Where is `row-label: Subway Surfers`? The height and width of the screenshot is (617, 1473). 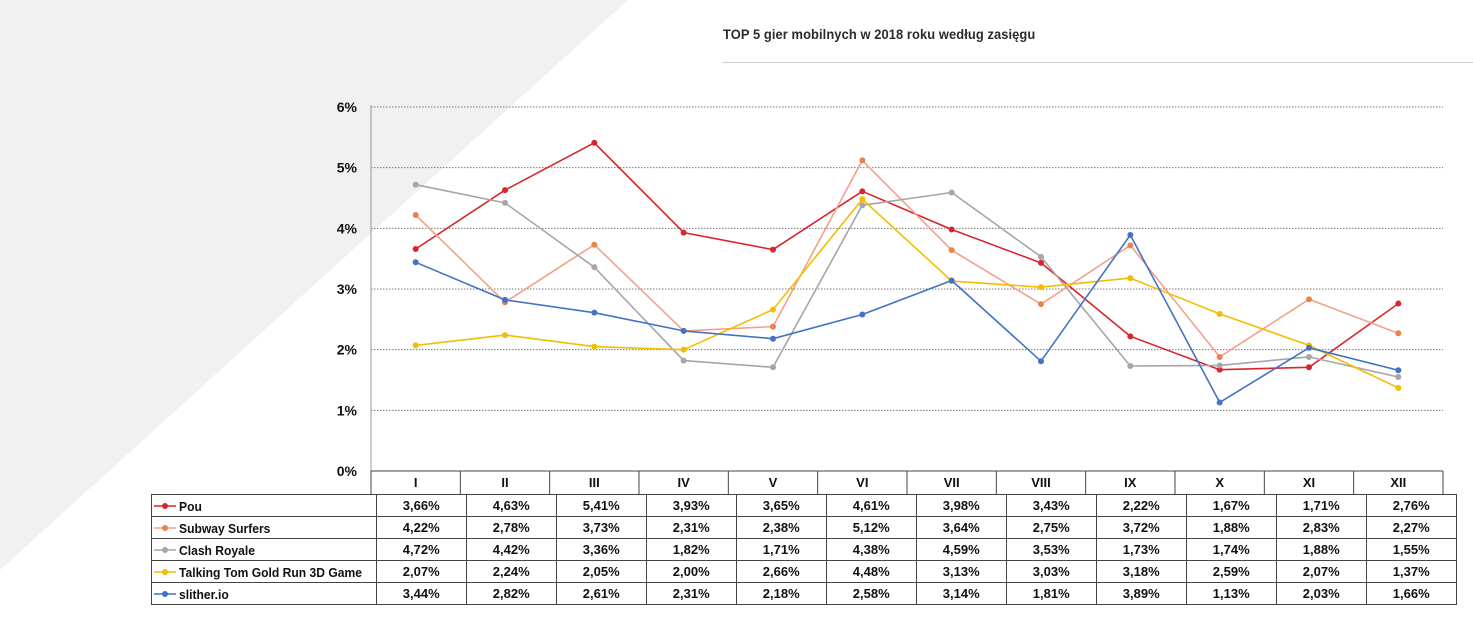
row-label: Subway Surfers is located at coordinates (264, 527).